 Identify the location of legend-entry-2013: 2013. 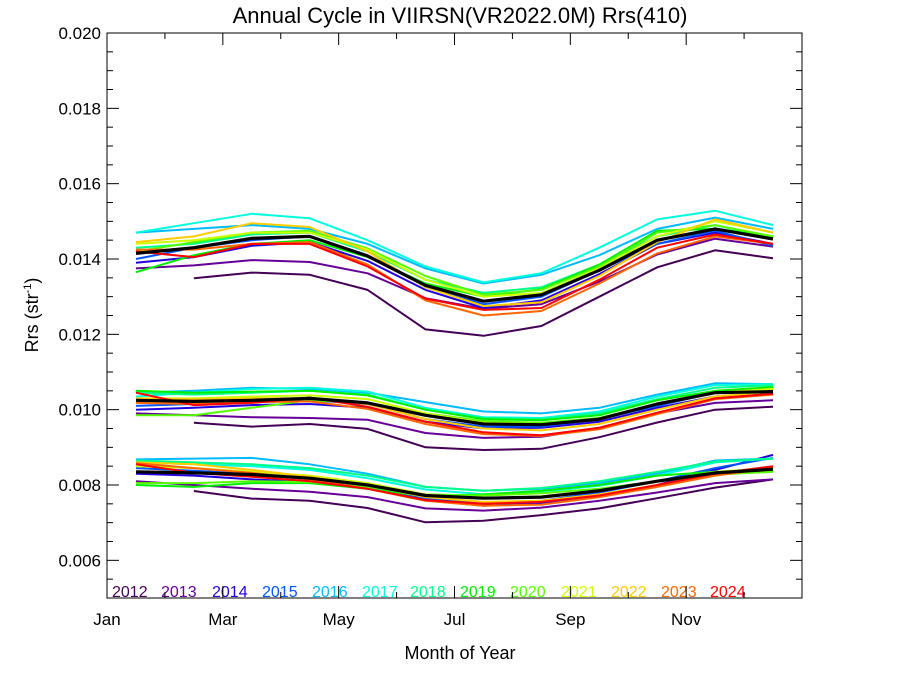
(179, 592).